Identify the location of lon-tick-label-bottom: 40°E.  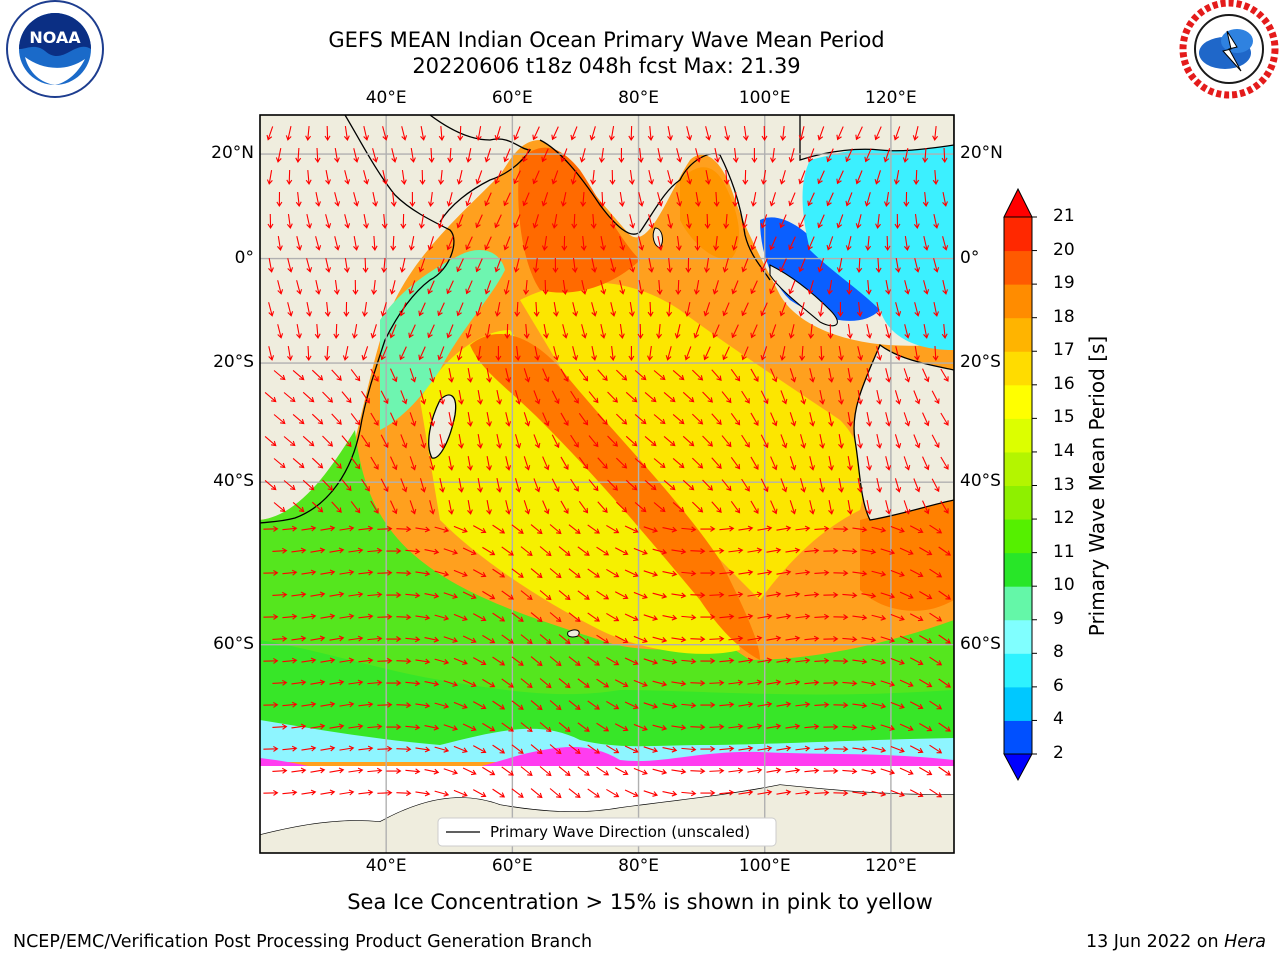
(386, 866).